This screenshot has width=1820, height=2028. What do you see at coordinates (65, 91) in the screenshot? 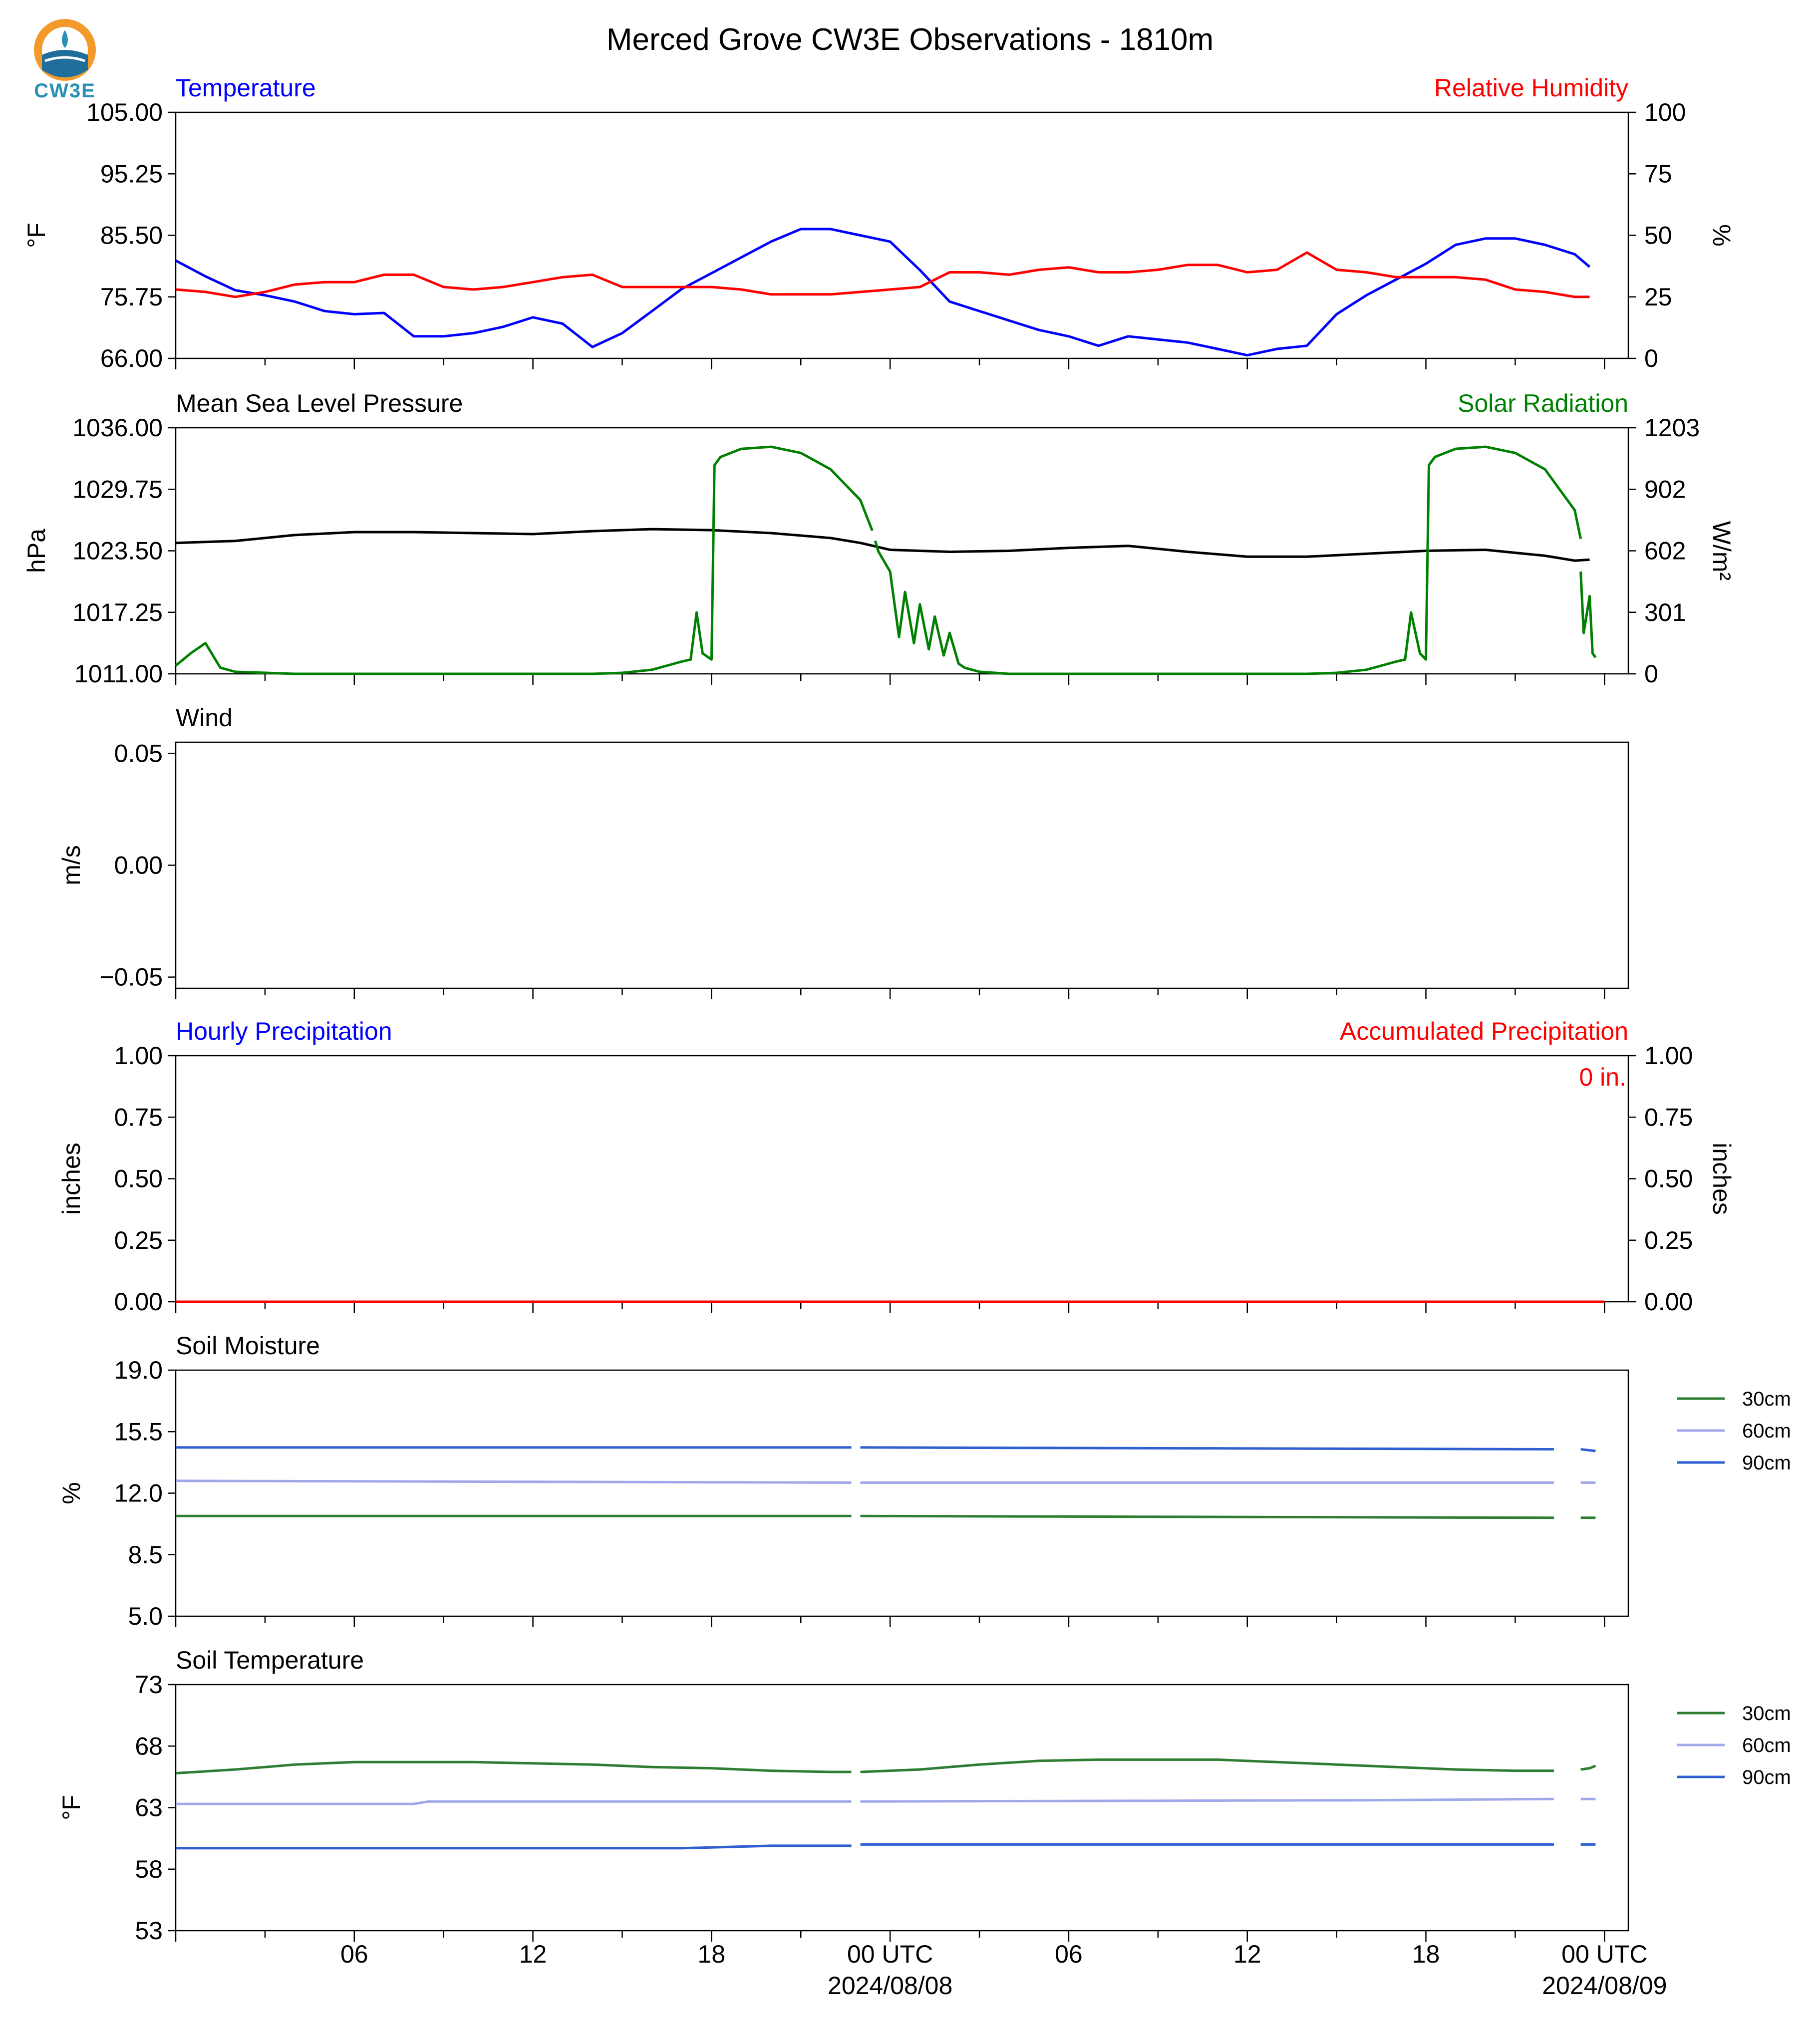
I see `logo-text: CW3E` at bounding box center [65, 91].